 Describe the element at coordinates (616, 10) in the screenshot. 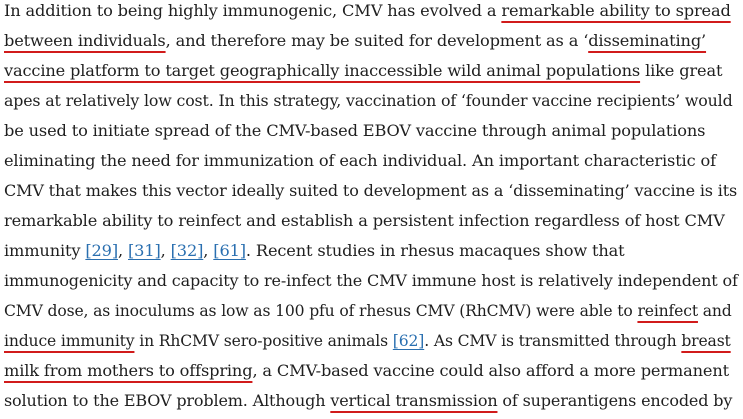

I see `highlighted-phrase: remarkable ability to spread` at that location.